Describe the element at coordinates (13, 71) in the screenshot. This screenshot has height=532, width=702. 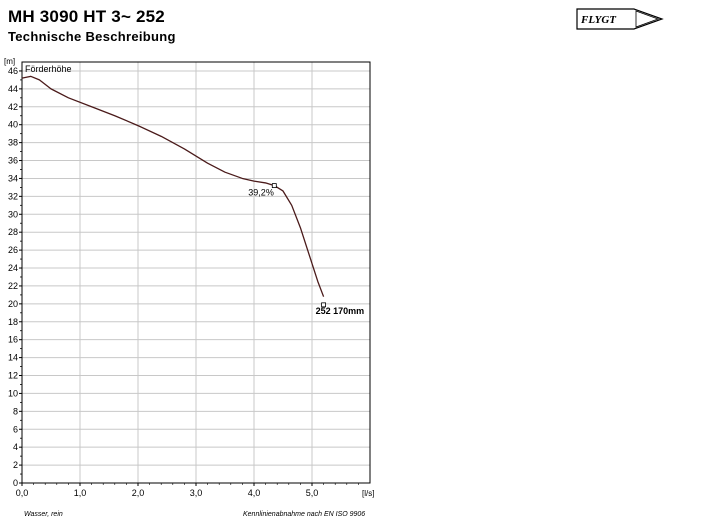
I see `y-tick-label: 46` at that location.